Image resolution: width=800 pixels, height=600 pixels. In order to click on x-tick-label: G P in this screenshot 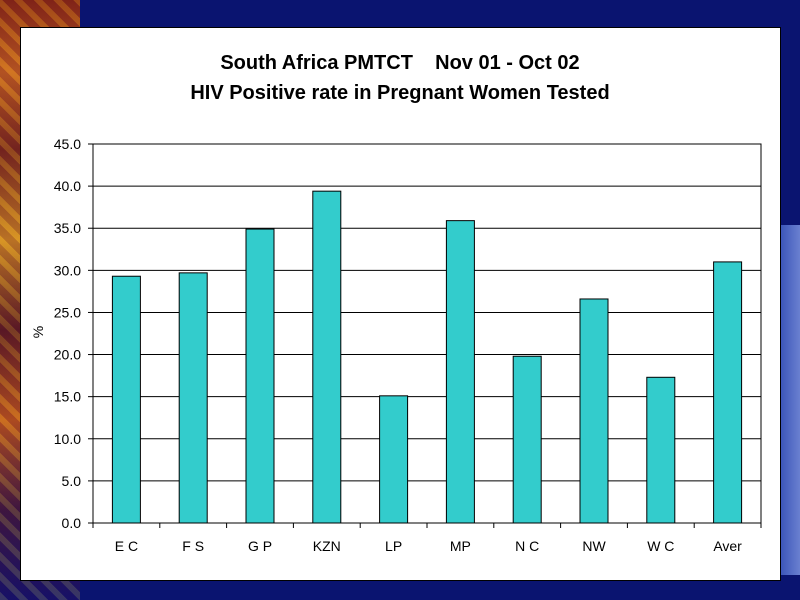, I will do `click(260, 546)`.